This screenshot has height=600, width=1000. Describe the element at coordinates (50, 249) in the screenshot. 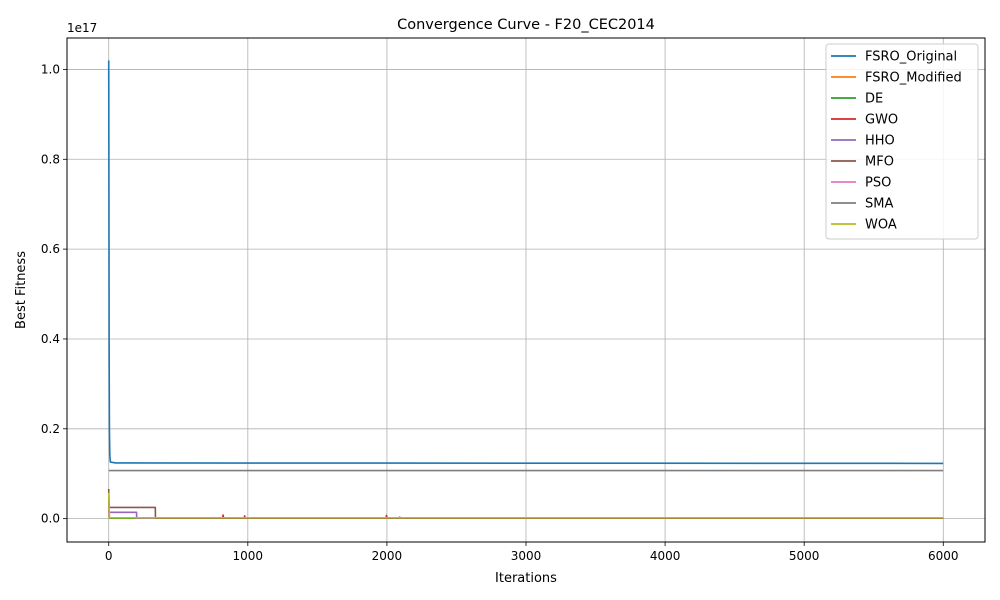

I see `y-tick-label: 0.6` at that location.